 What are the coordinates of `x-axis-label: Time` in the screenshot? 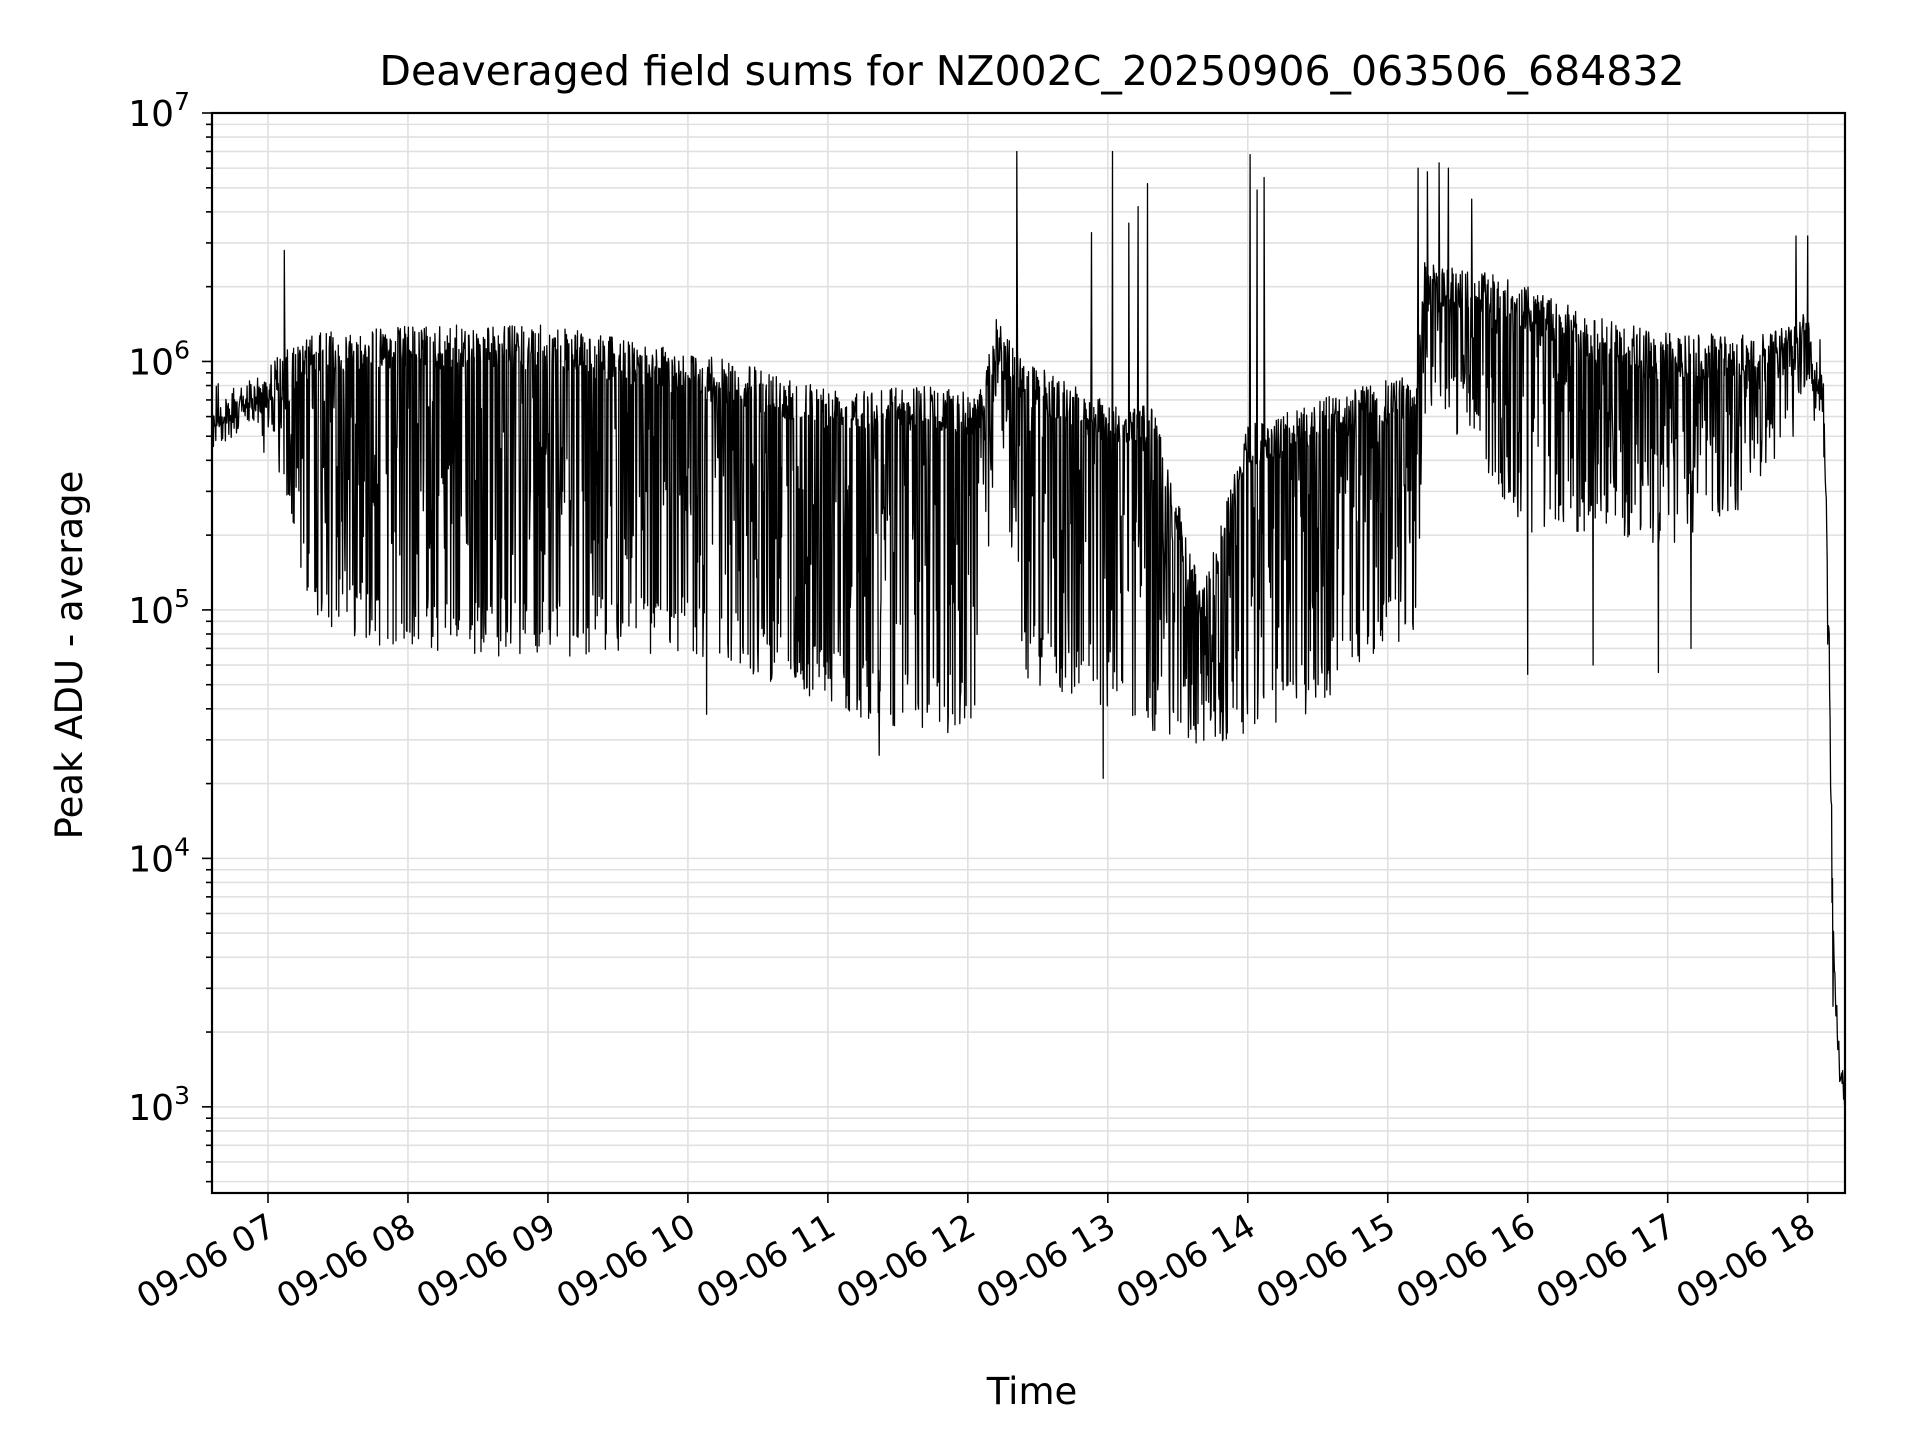 It's located at (1032, 1391).